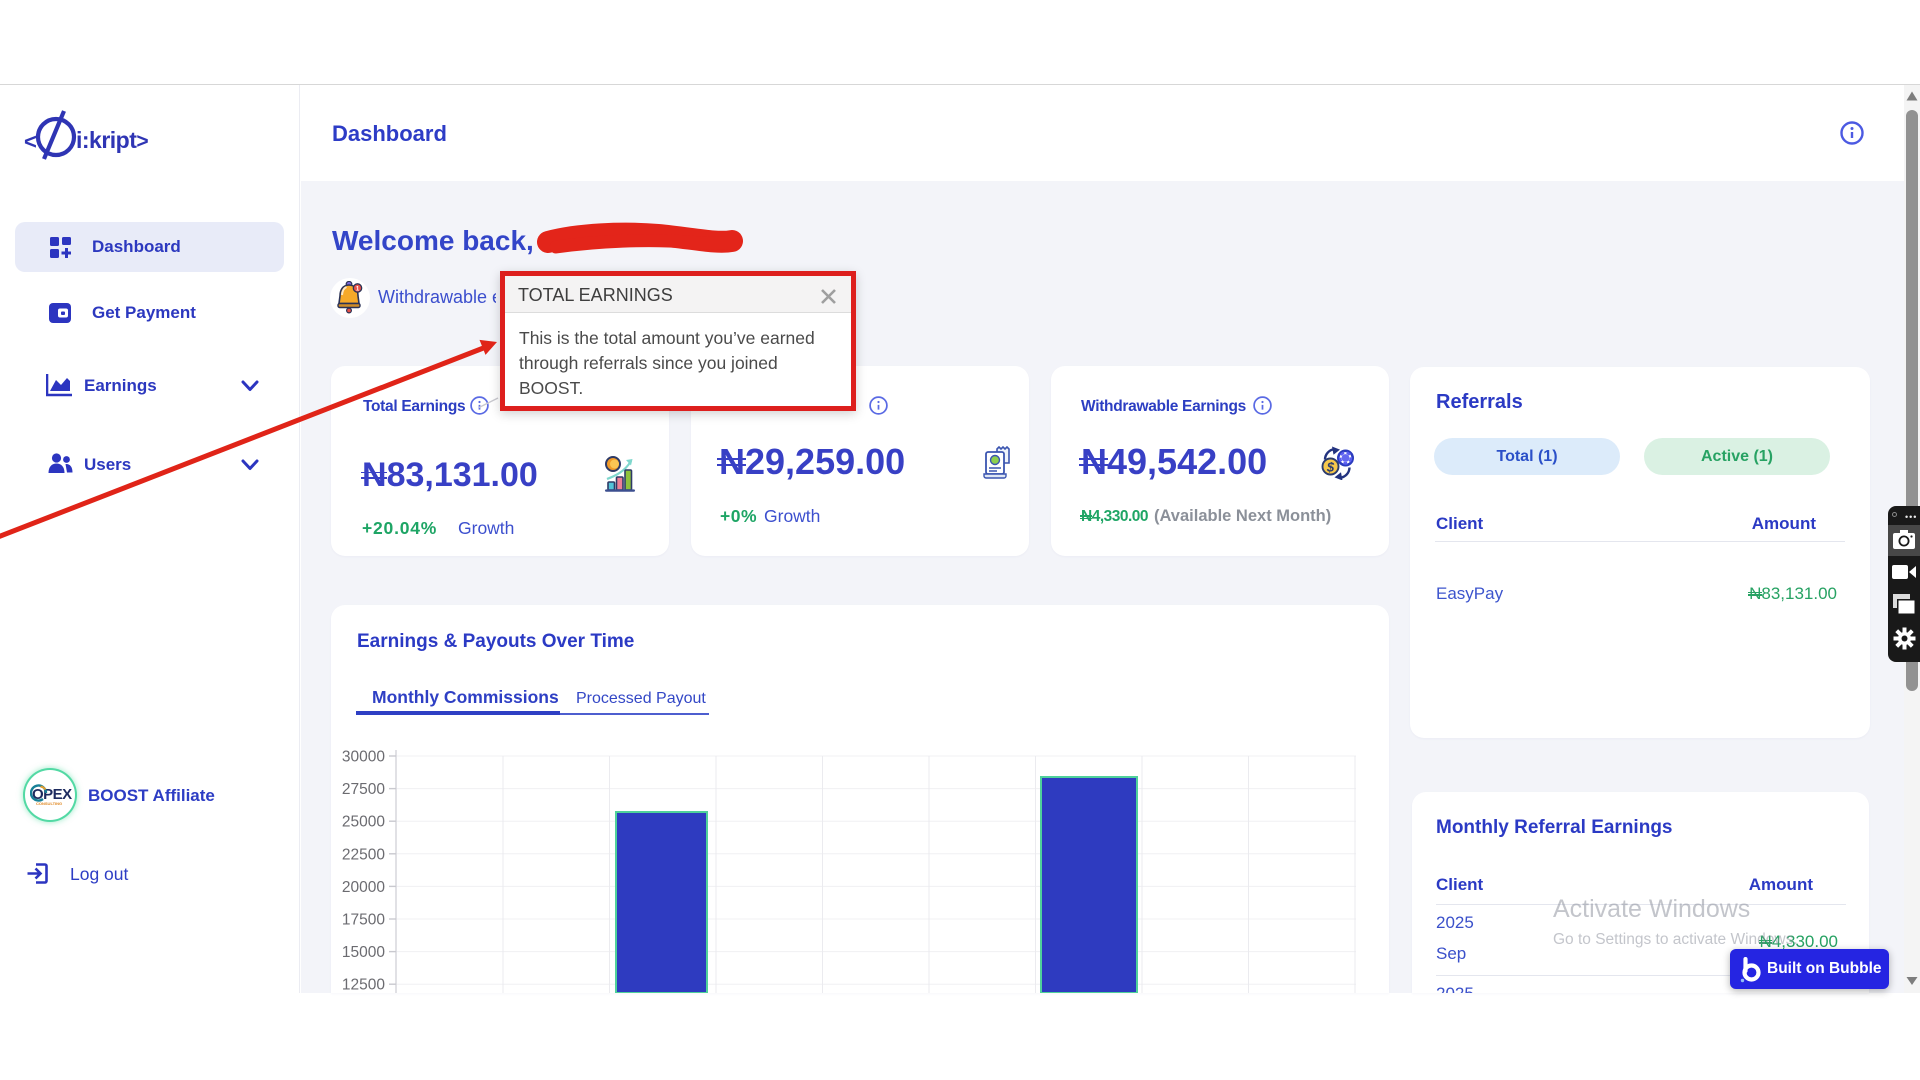 The width and height of the screenshot is (1920, 1080). What do you see at coordinates (363, 887) in the screenshot?
I see `svg-text: 20000` at bounding box center [363, 887].